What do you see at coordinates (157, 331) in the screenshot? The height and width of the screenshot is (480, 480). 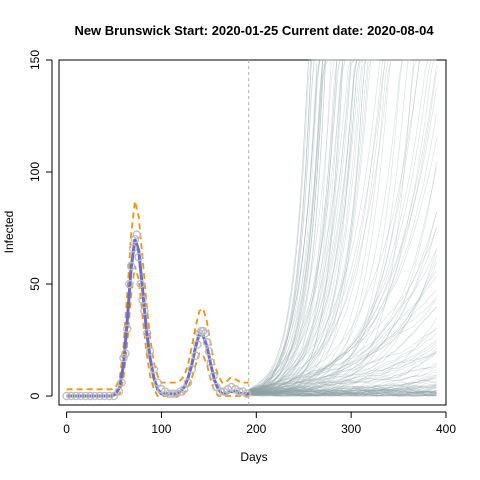 I see `lower-bound-line` at bounding box center [157, 331].